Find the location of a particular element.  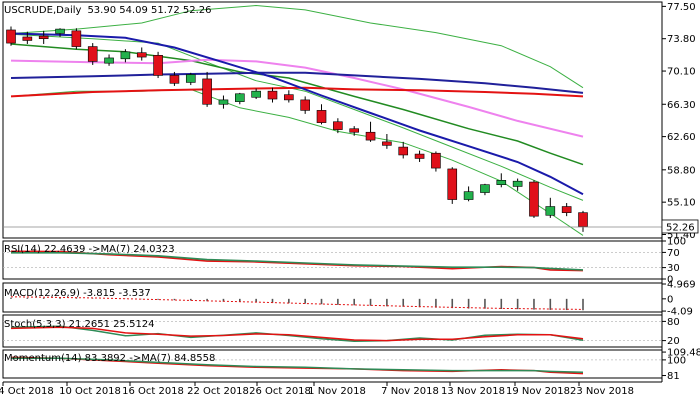

x-axis-label: 22 Oct 2018 is located at coordinates (218, 391).